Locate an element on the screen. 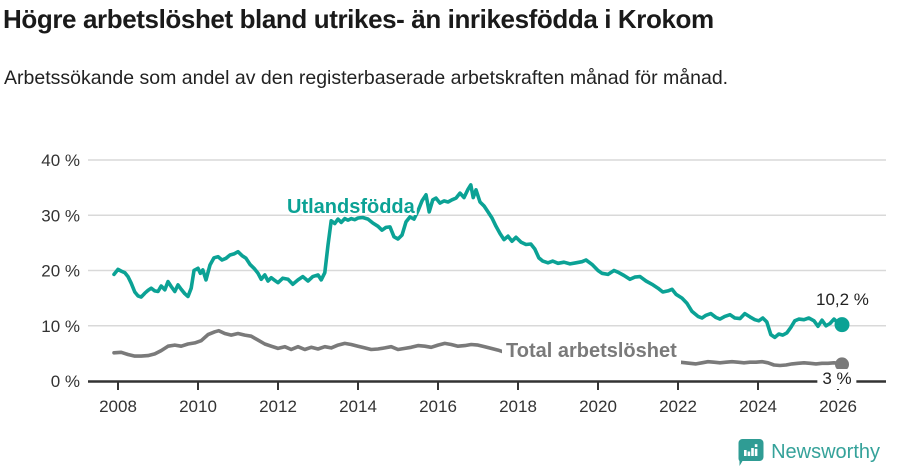  end-dot-total is located at coordinates (842, 364).